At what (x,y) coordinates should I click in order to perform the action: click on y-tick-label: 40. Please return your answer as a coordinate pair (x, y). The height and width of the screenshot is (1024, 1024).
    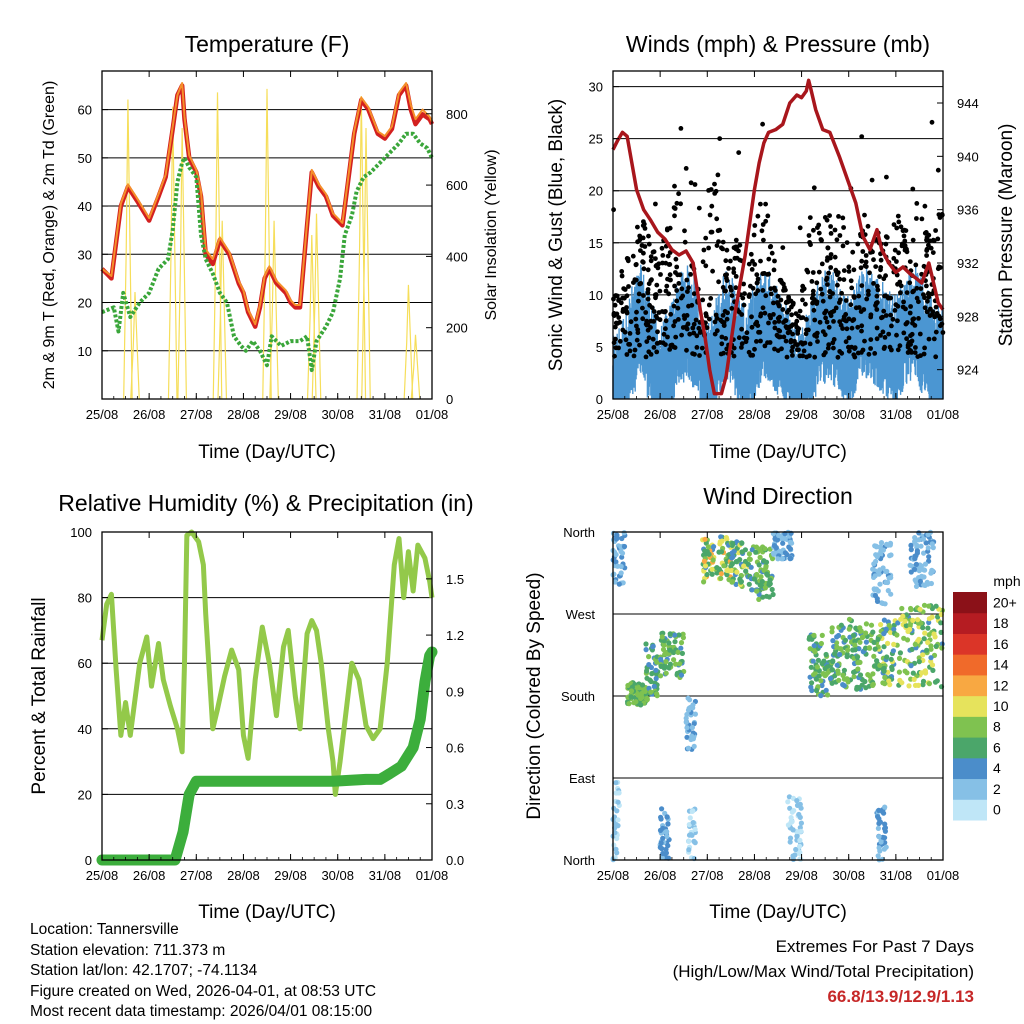
    Looking at the image, I should click on (85, 729).